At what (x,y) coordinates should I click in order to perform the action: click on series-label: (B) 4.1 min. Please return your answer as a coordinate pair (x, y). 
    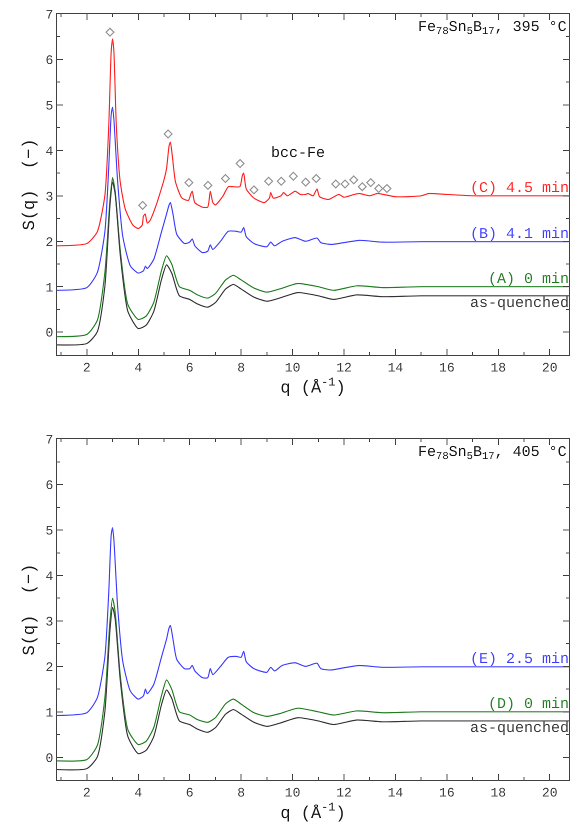
    Looking at the image, I should click on (519, 234).